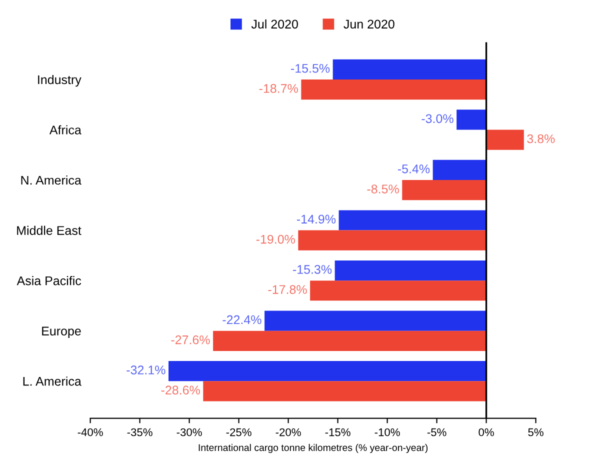  Describe the element at coordinates (383, 189) in the screenshot. I see `data-label: -8.5%` at that location.